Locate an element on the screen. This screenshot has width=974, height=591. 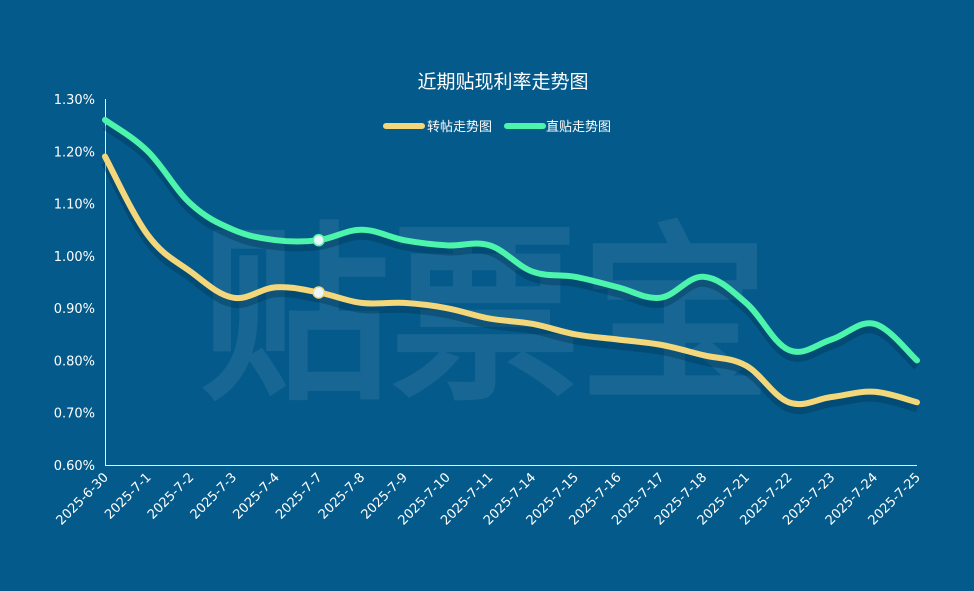
legend-label-direct: 直贴走势图 is located at coordinates (578, 127).